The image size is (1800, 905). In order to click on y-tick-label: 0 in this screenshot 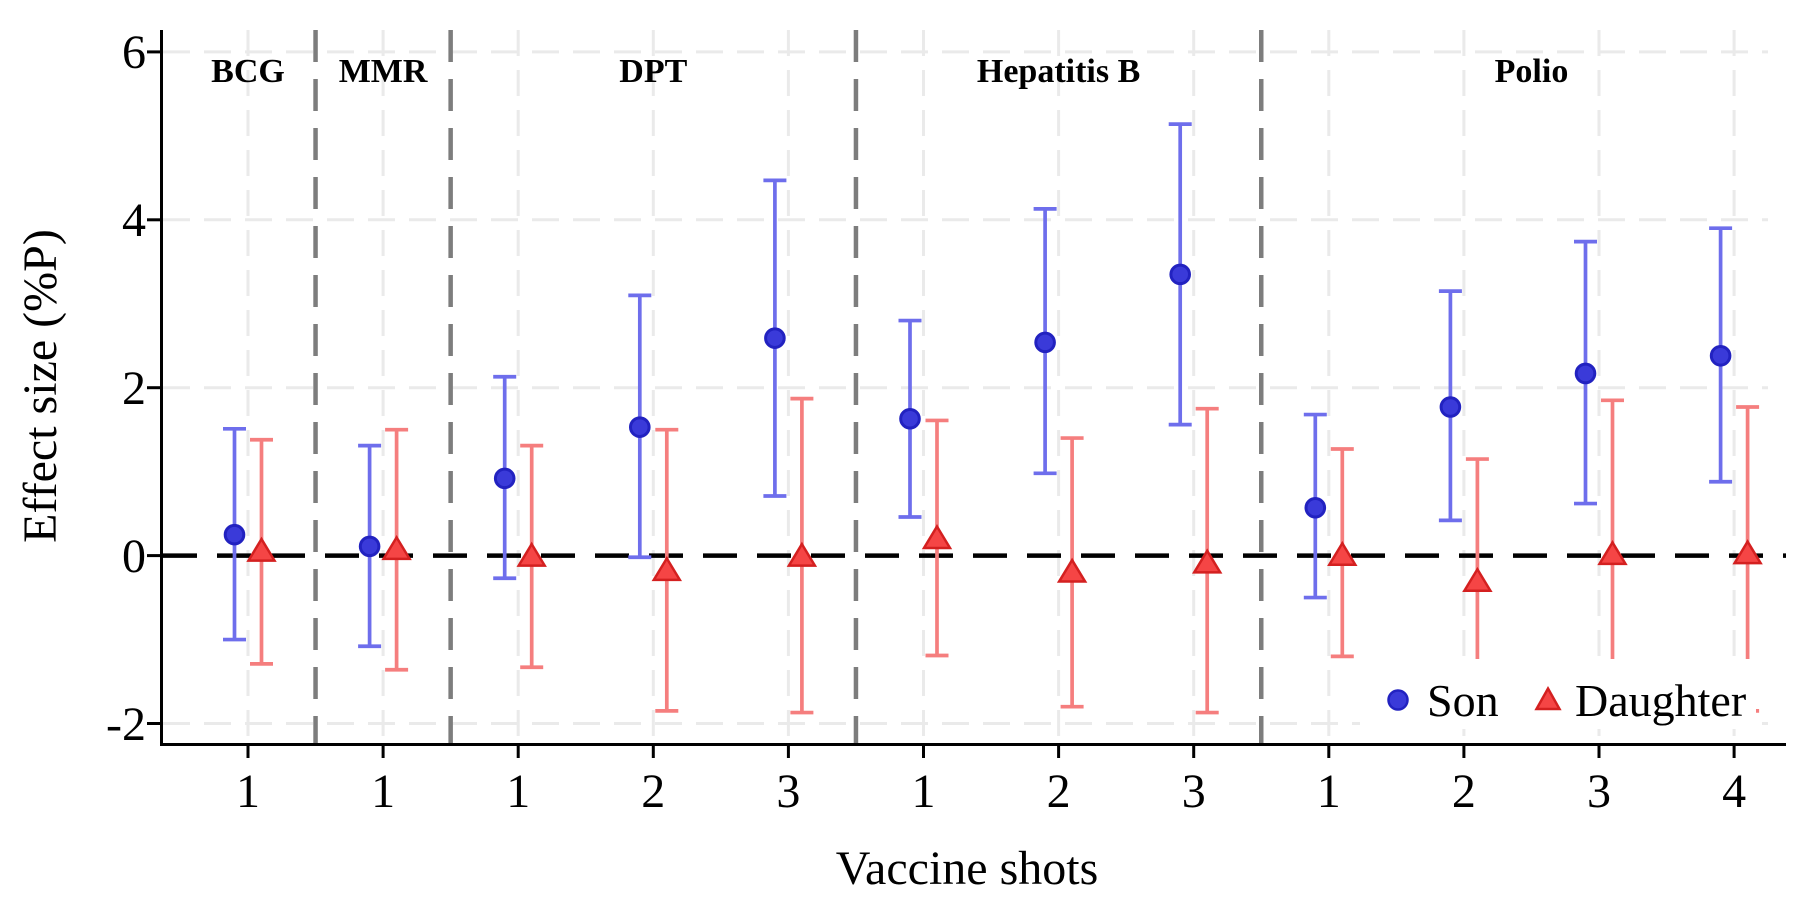, I will do `click(134, 556)`.